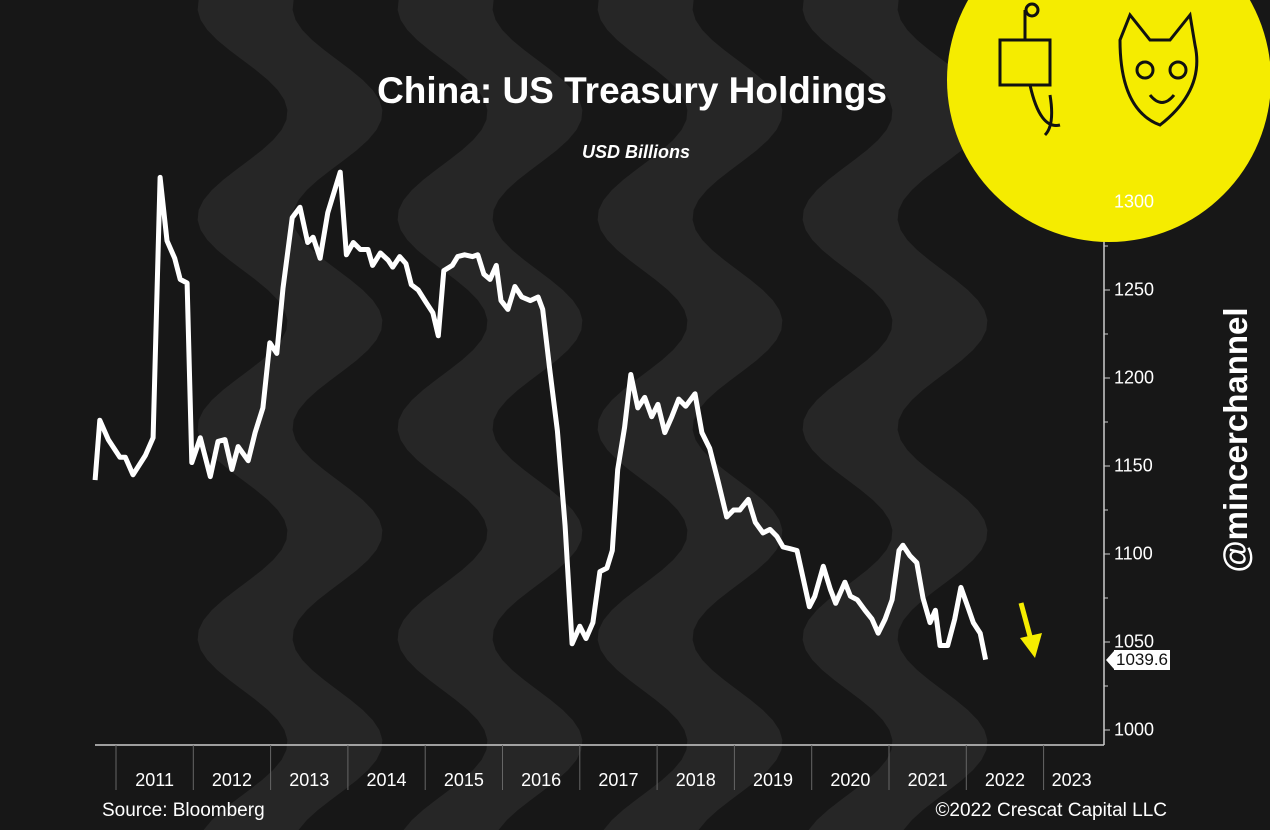 This screenshot has width=1270, height=830. Describe the element at coordinates (1134, 729) in the screenshot. I see `y-tick-label: 1000` at that location.